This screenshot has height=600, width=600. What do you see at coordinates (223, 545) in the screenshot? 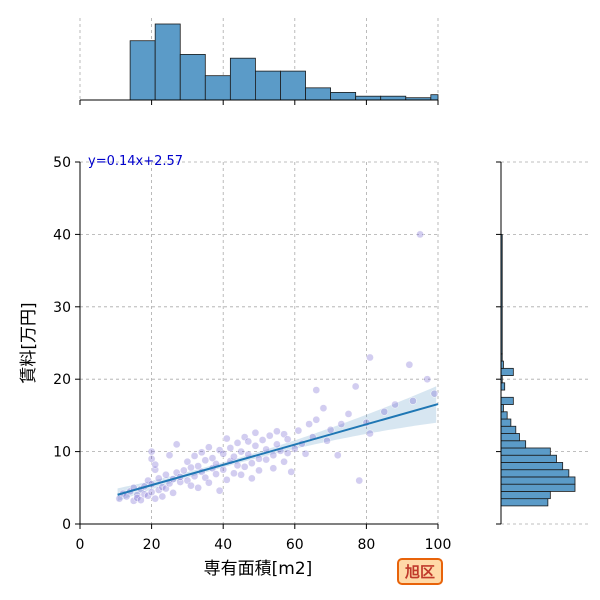
I see `x-tick-label: 40` at bounding box center [223, 545].